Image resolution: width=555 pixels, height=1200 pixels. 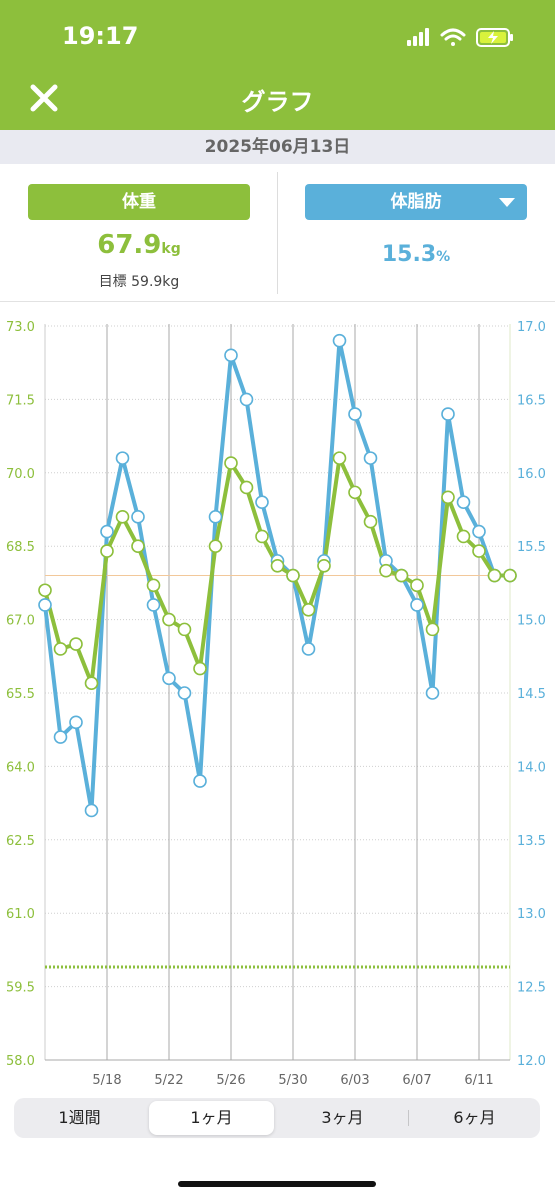 What do you see at coordinates (342, 1117) in the screenshot?
I see `period-tab-3months: 3ヶ月` at bounding box center [342, 1117].